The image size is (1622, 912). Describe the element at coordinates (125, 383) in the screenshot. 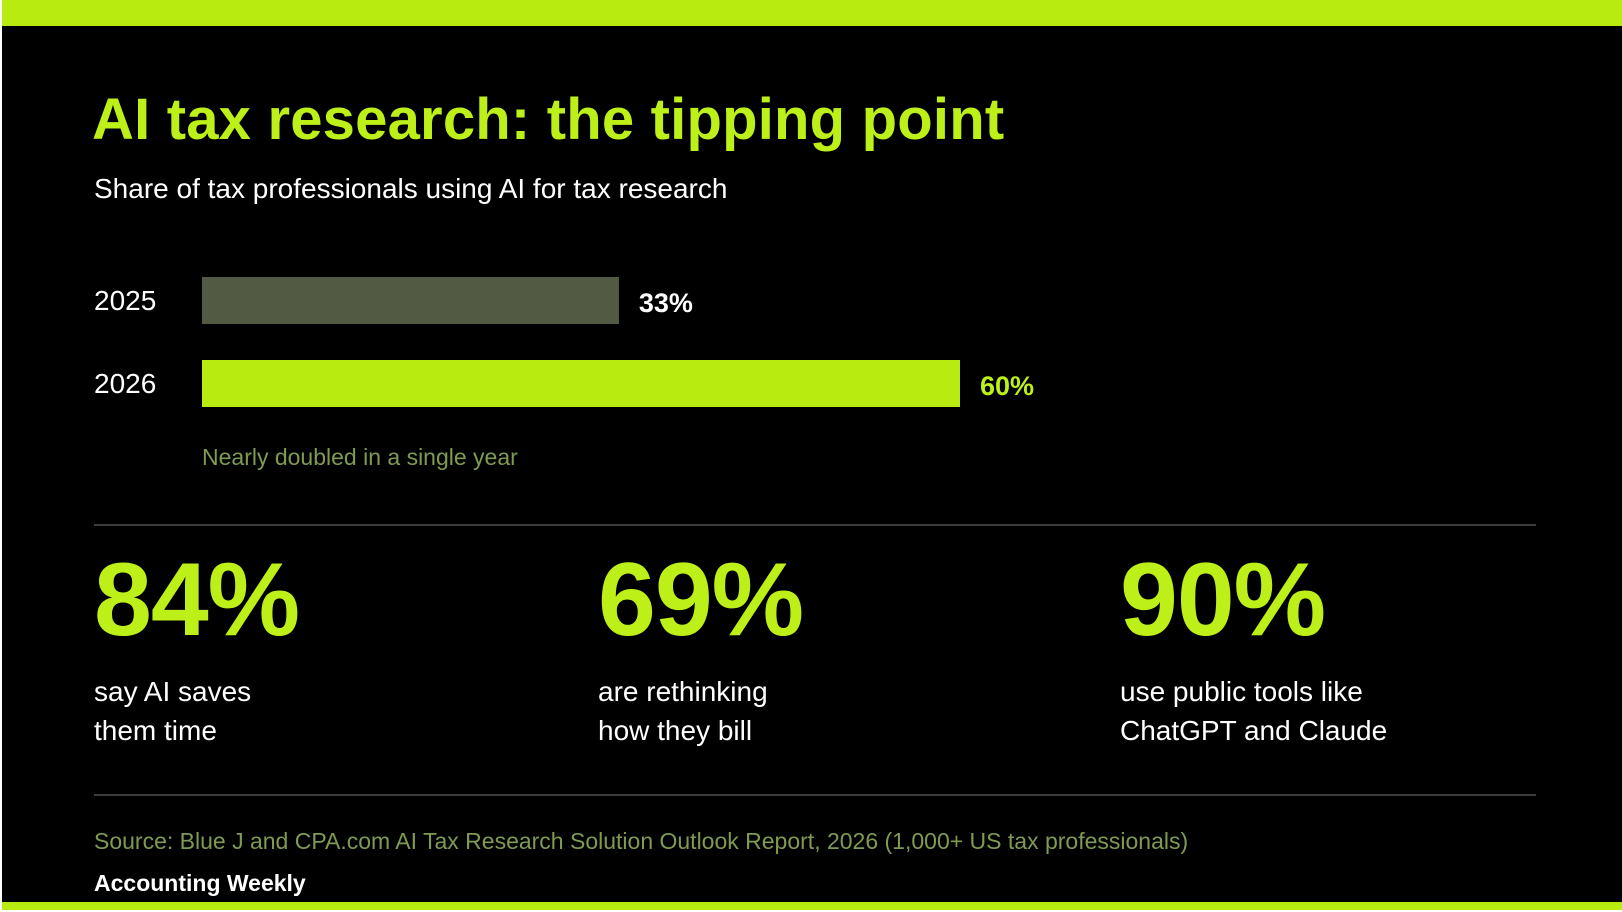

I see `category-label-2026: 2026` at that location.